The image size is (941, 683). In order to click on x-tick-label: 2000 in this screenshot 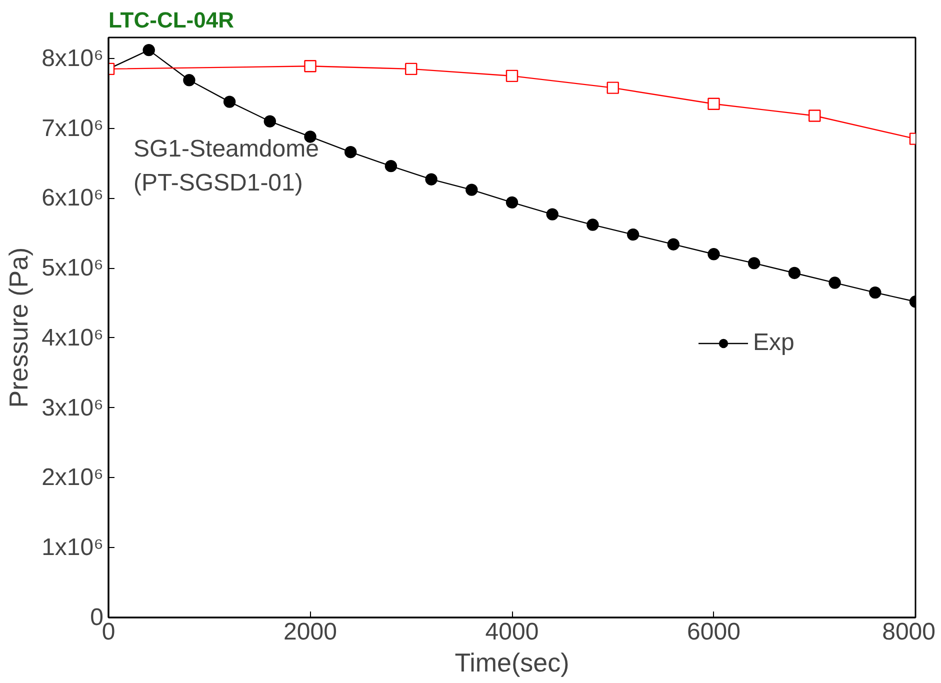, I will do `click(310, 632)`.